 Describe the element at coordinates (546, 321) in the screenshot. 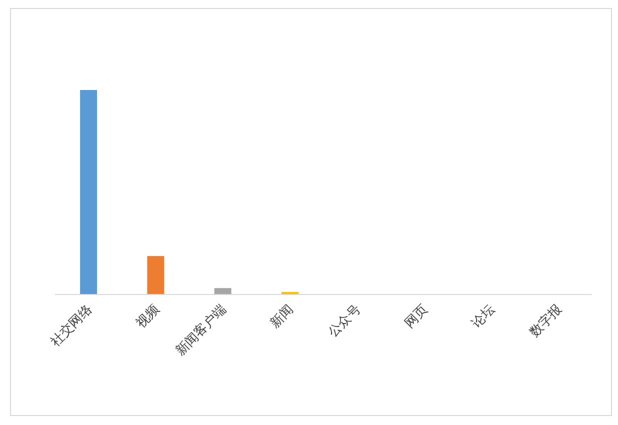

I see `x-tick-label: 数字报` at that location.